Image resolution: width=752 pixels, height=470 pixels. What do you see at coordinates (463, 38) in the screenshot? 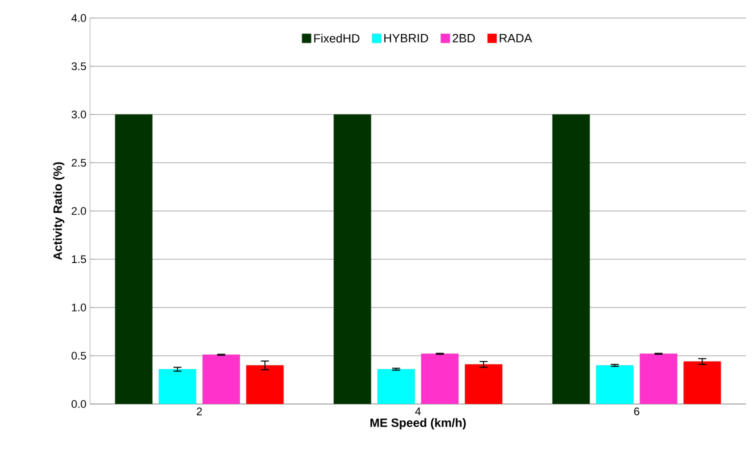
I see `legend-label: 2BD` at bounding box center [463, 38].